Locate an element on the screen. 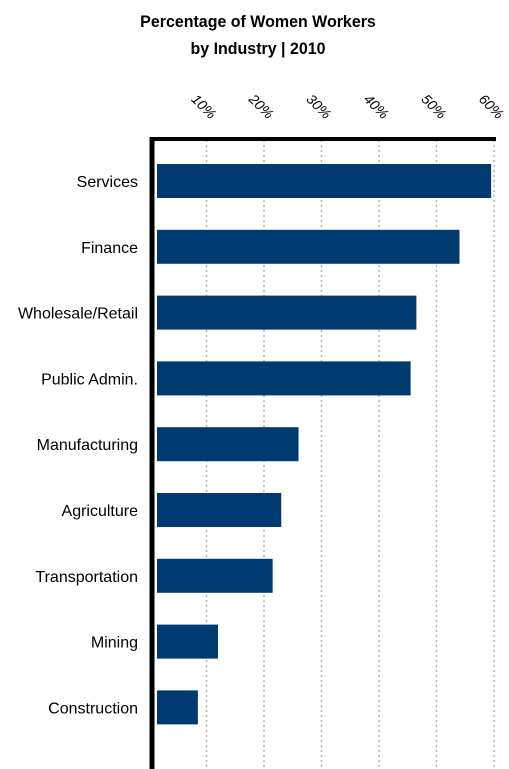 Image resolution: width=509 pixels, height=769 pixels. bar-wholesale-retail is located at coordinates (287, 312).